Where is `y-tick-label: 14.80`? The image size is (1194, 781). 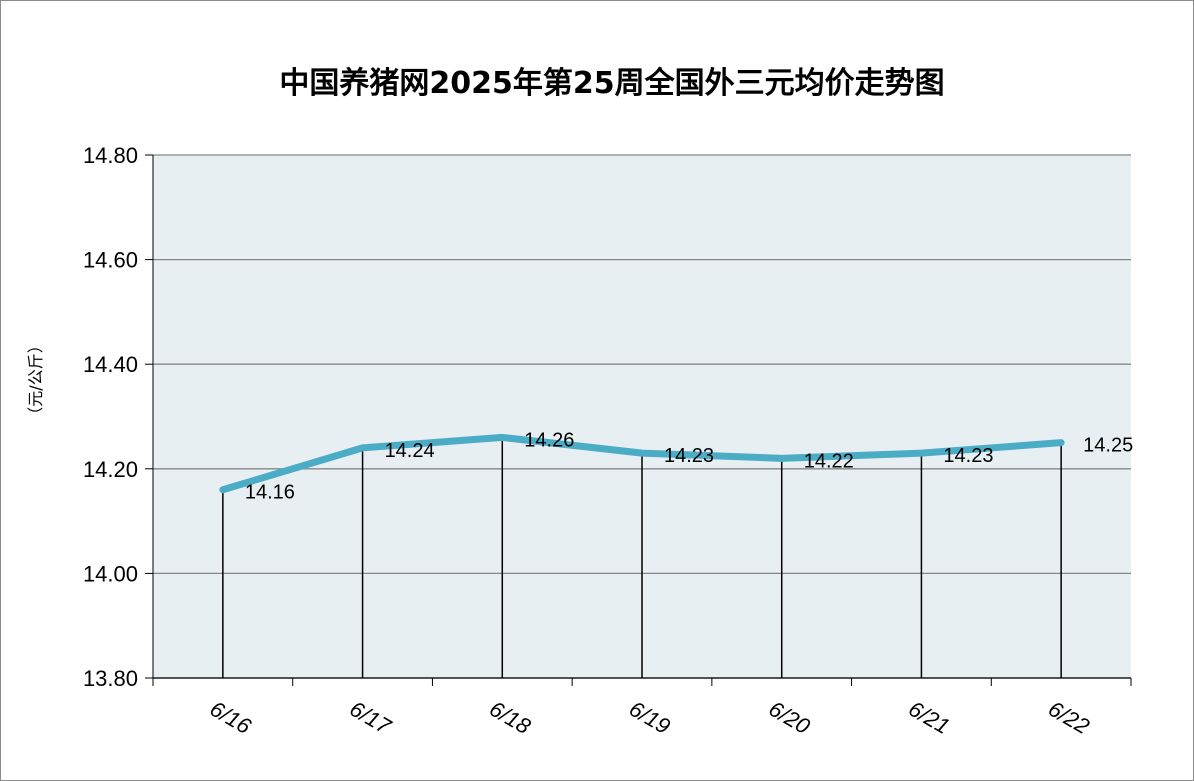 y-tick-label: 14.80 is located at coordinates (110, 155).